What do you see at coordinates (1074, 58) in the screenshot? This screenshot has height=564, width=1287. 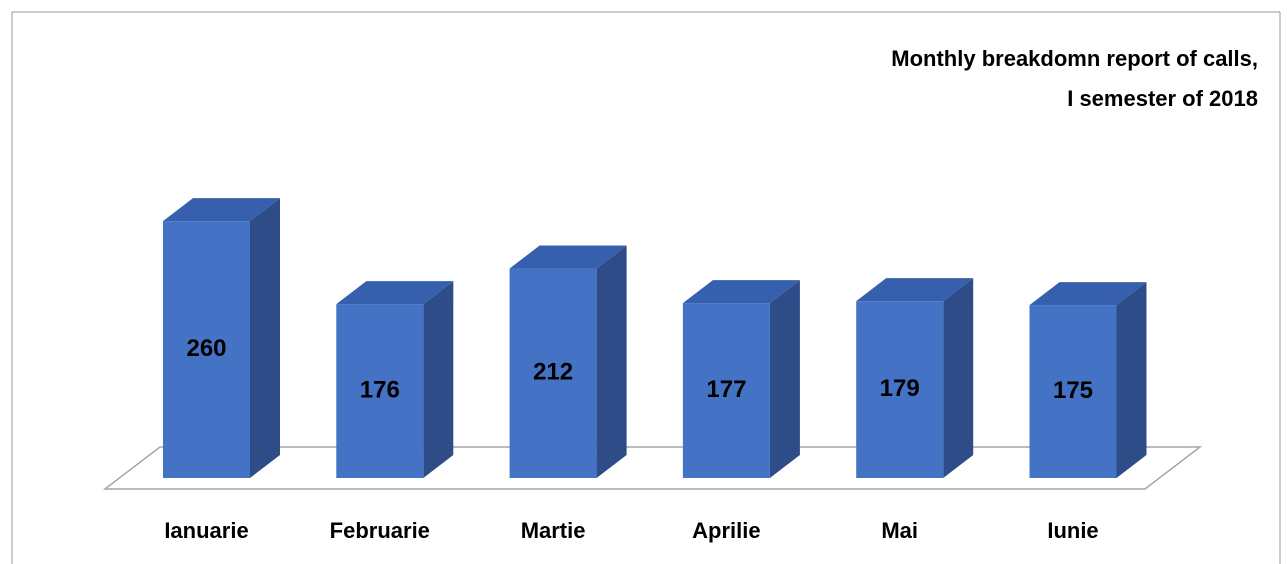 I see `chart-title: Monthly breakdomn report of calls,` at bounding box center [1074, 58].